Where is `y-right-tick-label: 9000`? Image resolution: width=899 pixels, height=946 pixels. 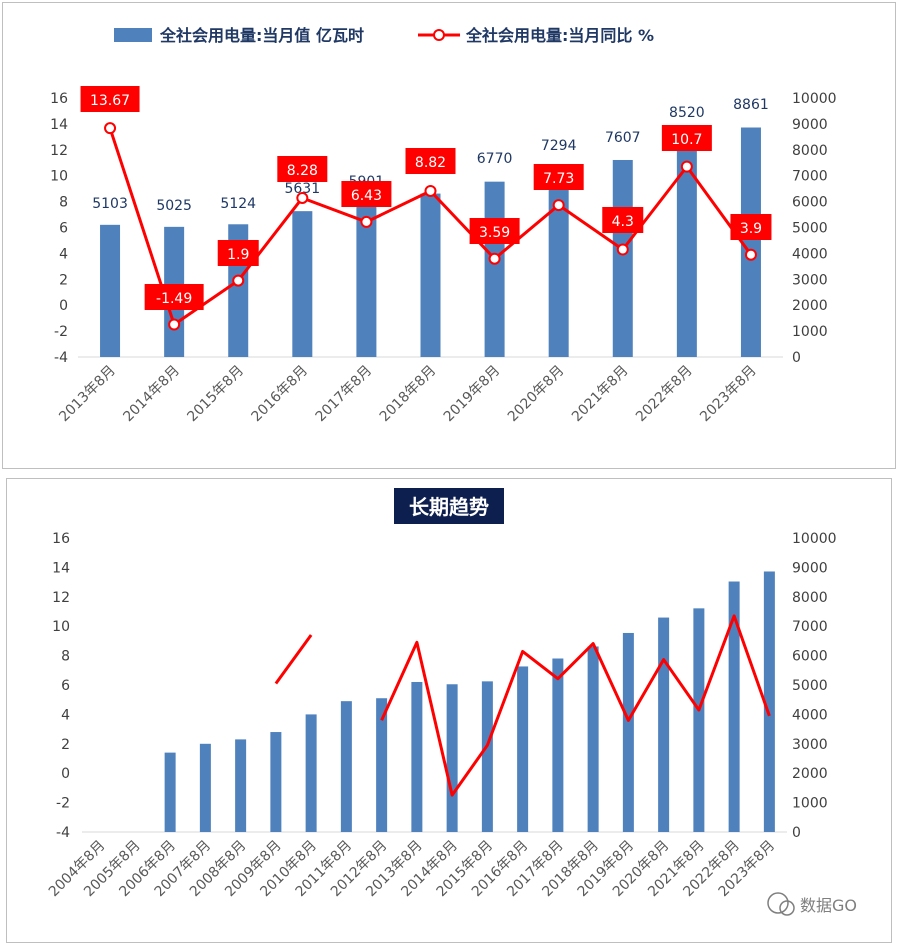
y-right-tick-label: 9000 is located at coordinates (810, 125).